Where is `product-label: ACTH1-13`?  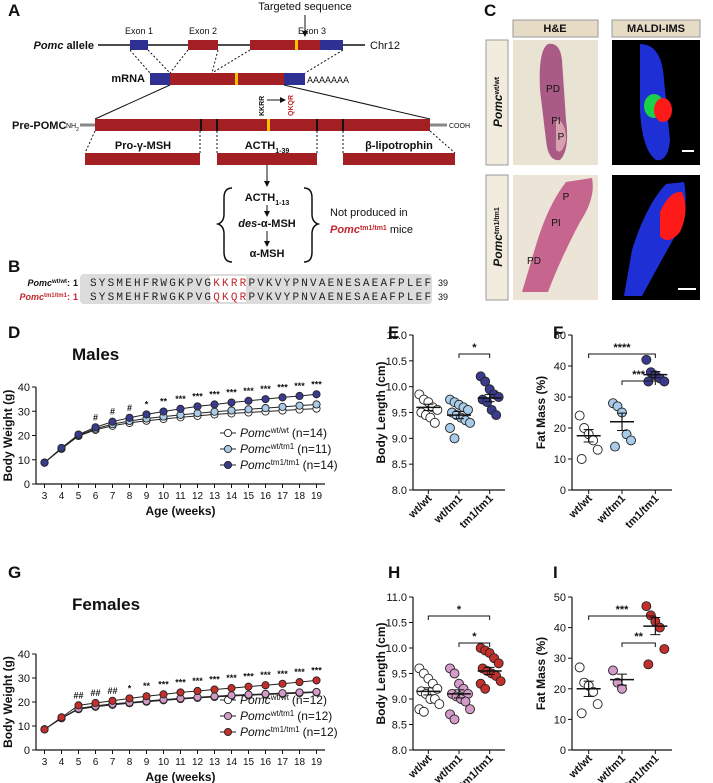
product-label: ACTH1-13 is located at coordinates (267, 199).